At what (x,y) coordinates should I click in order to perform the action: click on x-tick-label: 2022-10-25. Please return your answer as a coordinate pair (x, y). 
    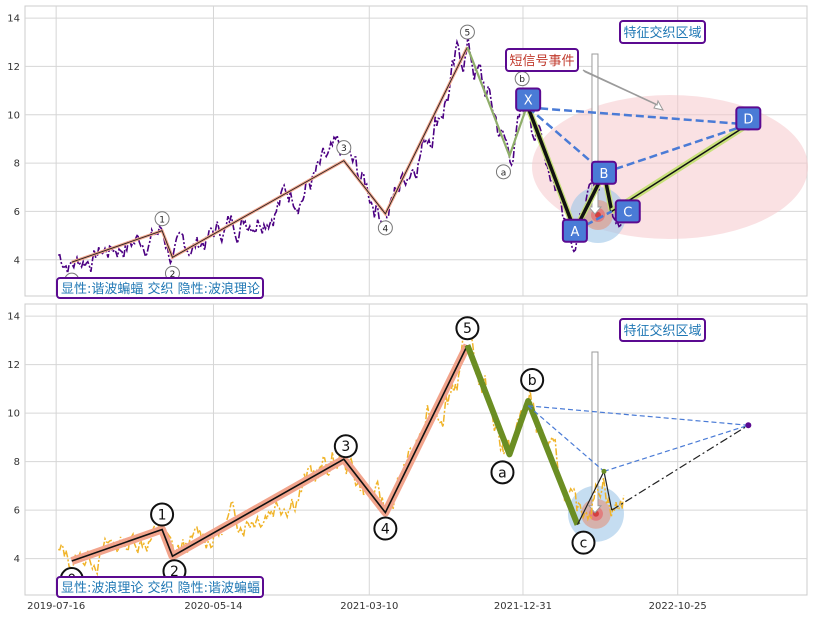
    Looking at the image, I should click on (678, 606).